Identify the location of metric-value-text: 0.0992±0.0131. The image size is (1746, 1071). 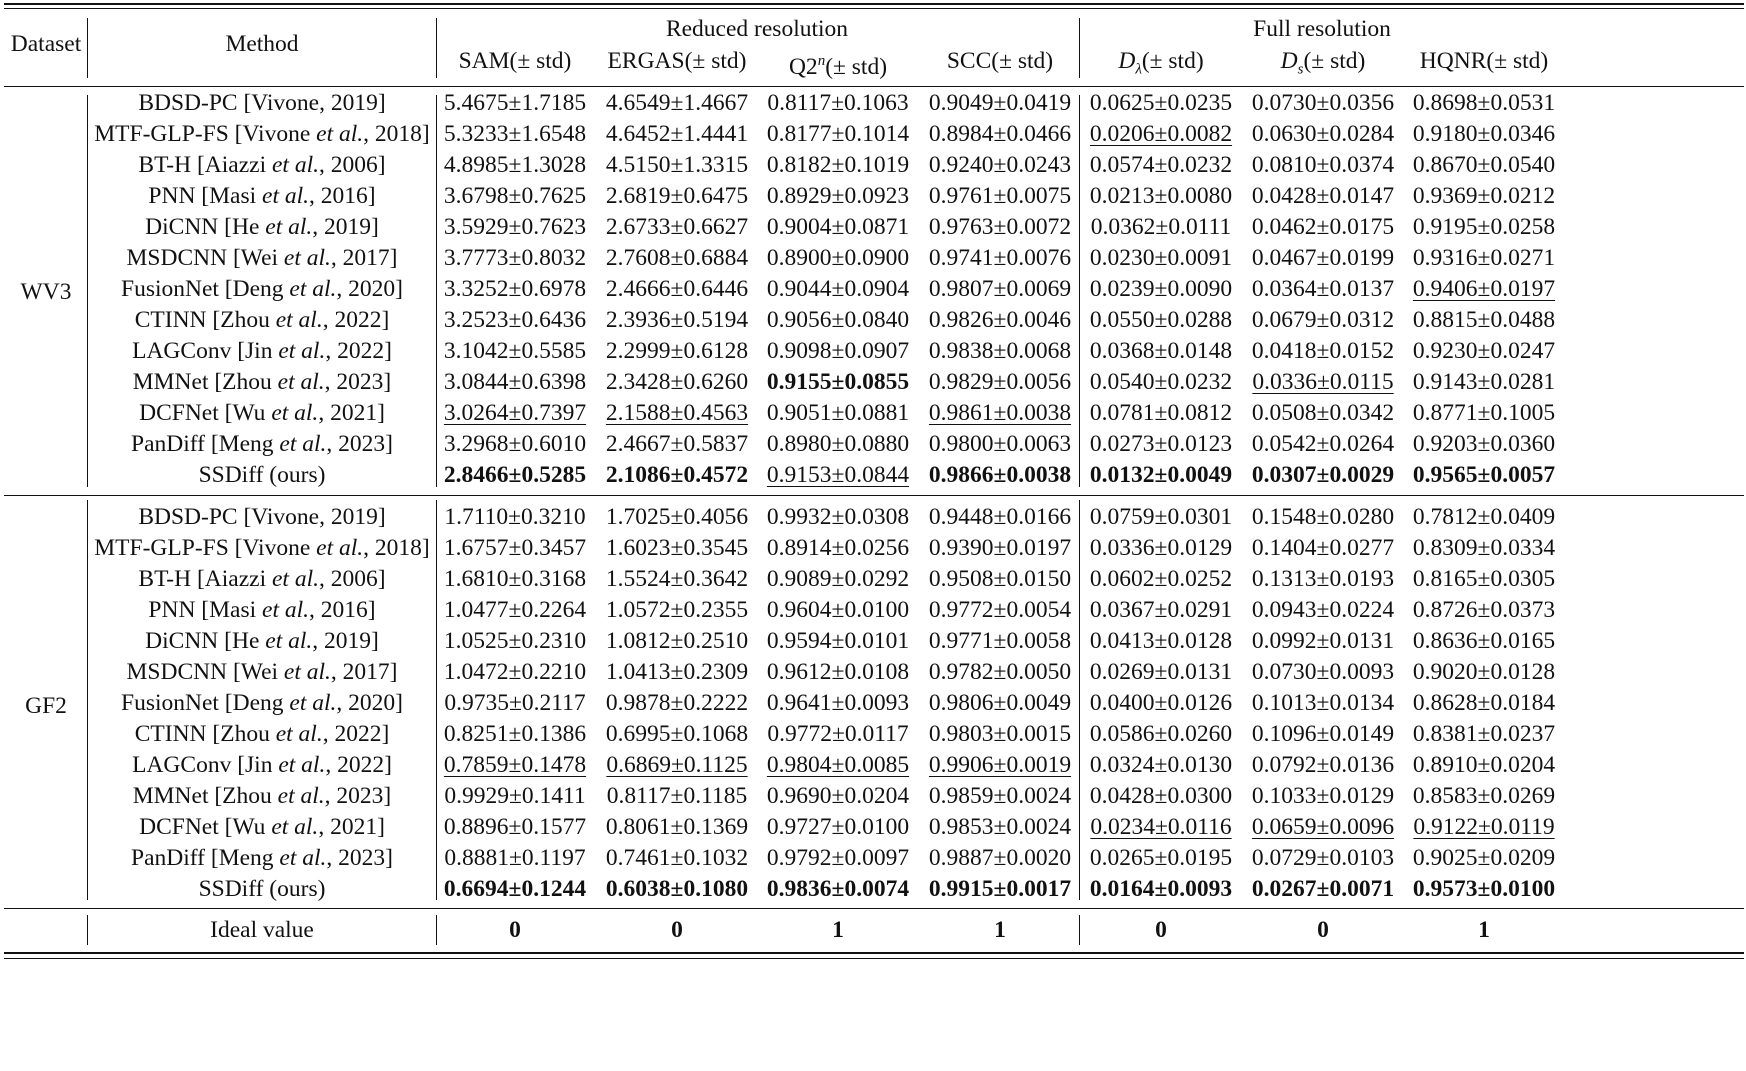
(1323, 641).